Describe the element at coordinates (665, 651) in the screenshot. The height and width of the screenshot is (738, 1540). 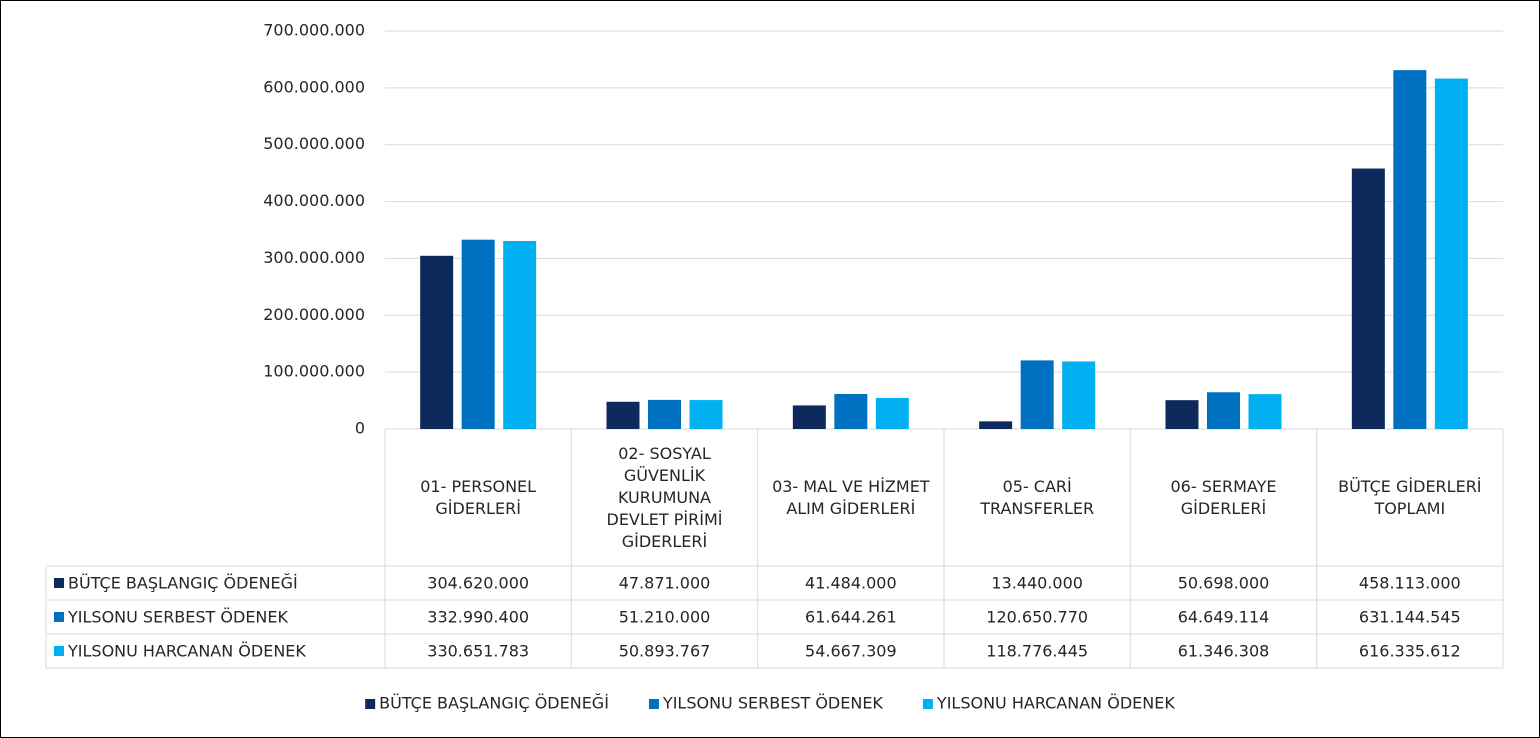
I see `table-value: 50.893.767` at that location.